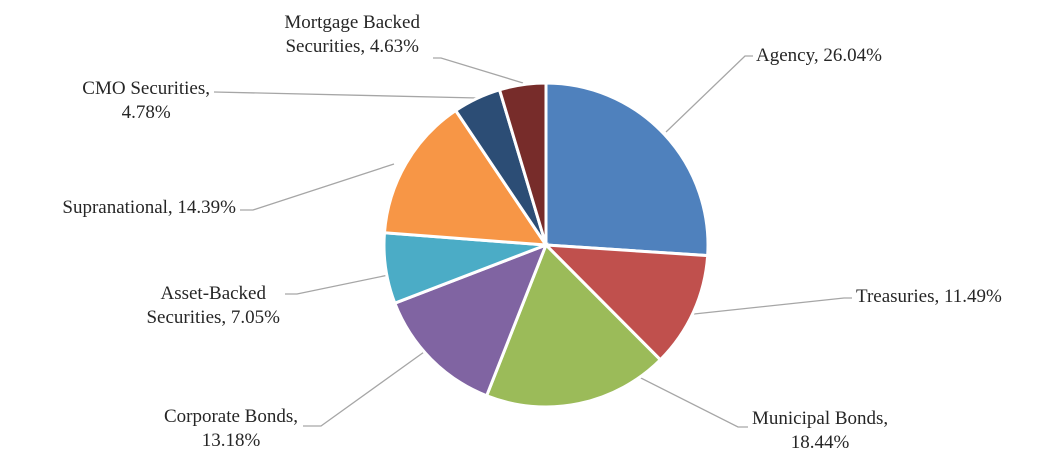 This screenshot has height=456, width=1056. Describe the element at coordinates (231, 440) in the screenshot. I see `slice-label-line: 13.18%` at that location.